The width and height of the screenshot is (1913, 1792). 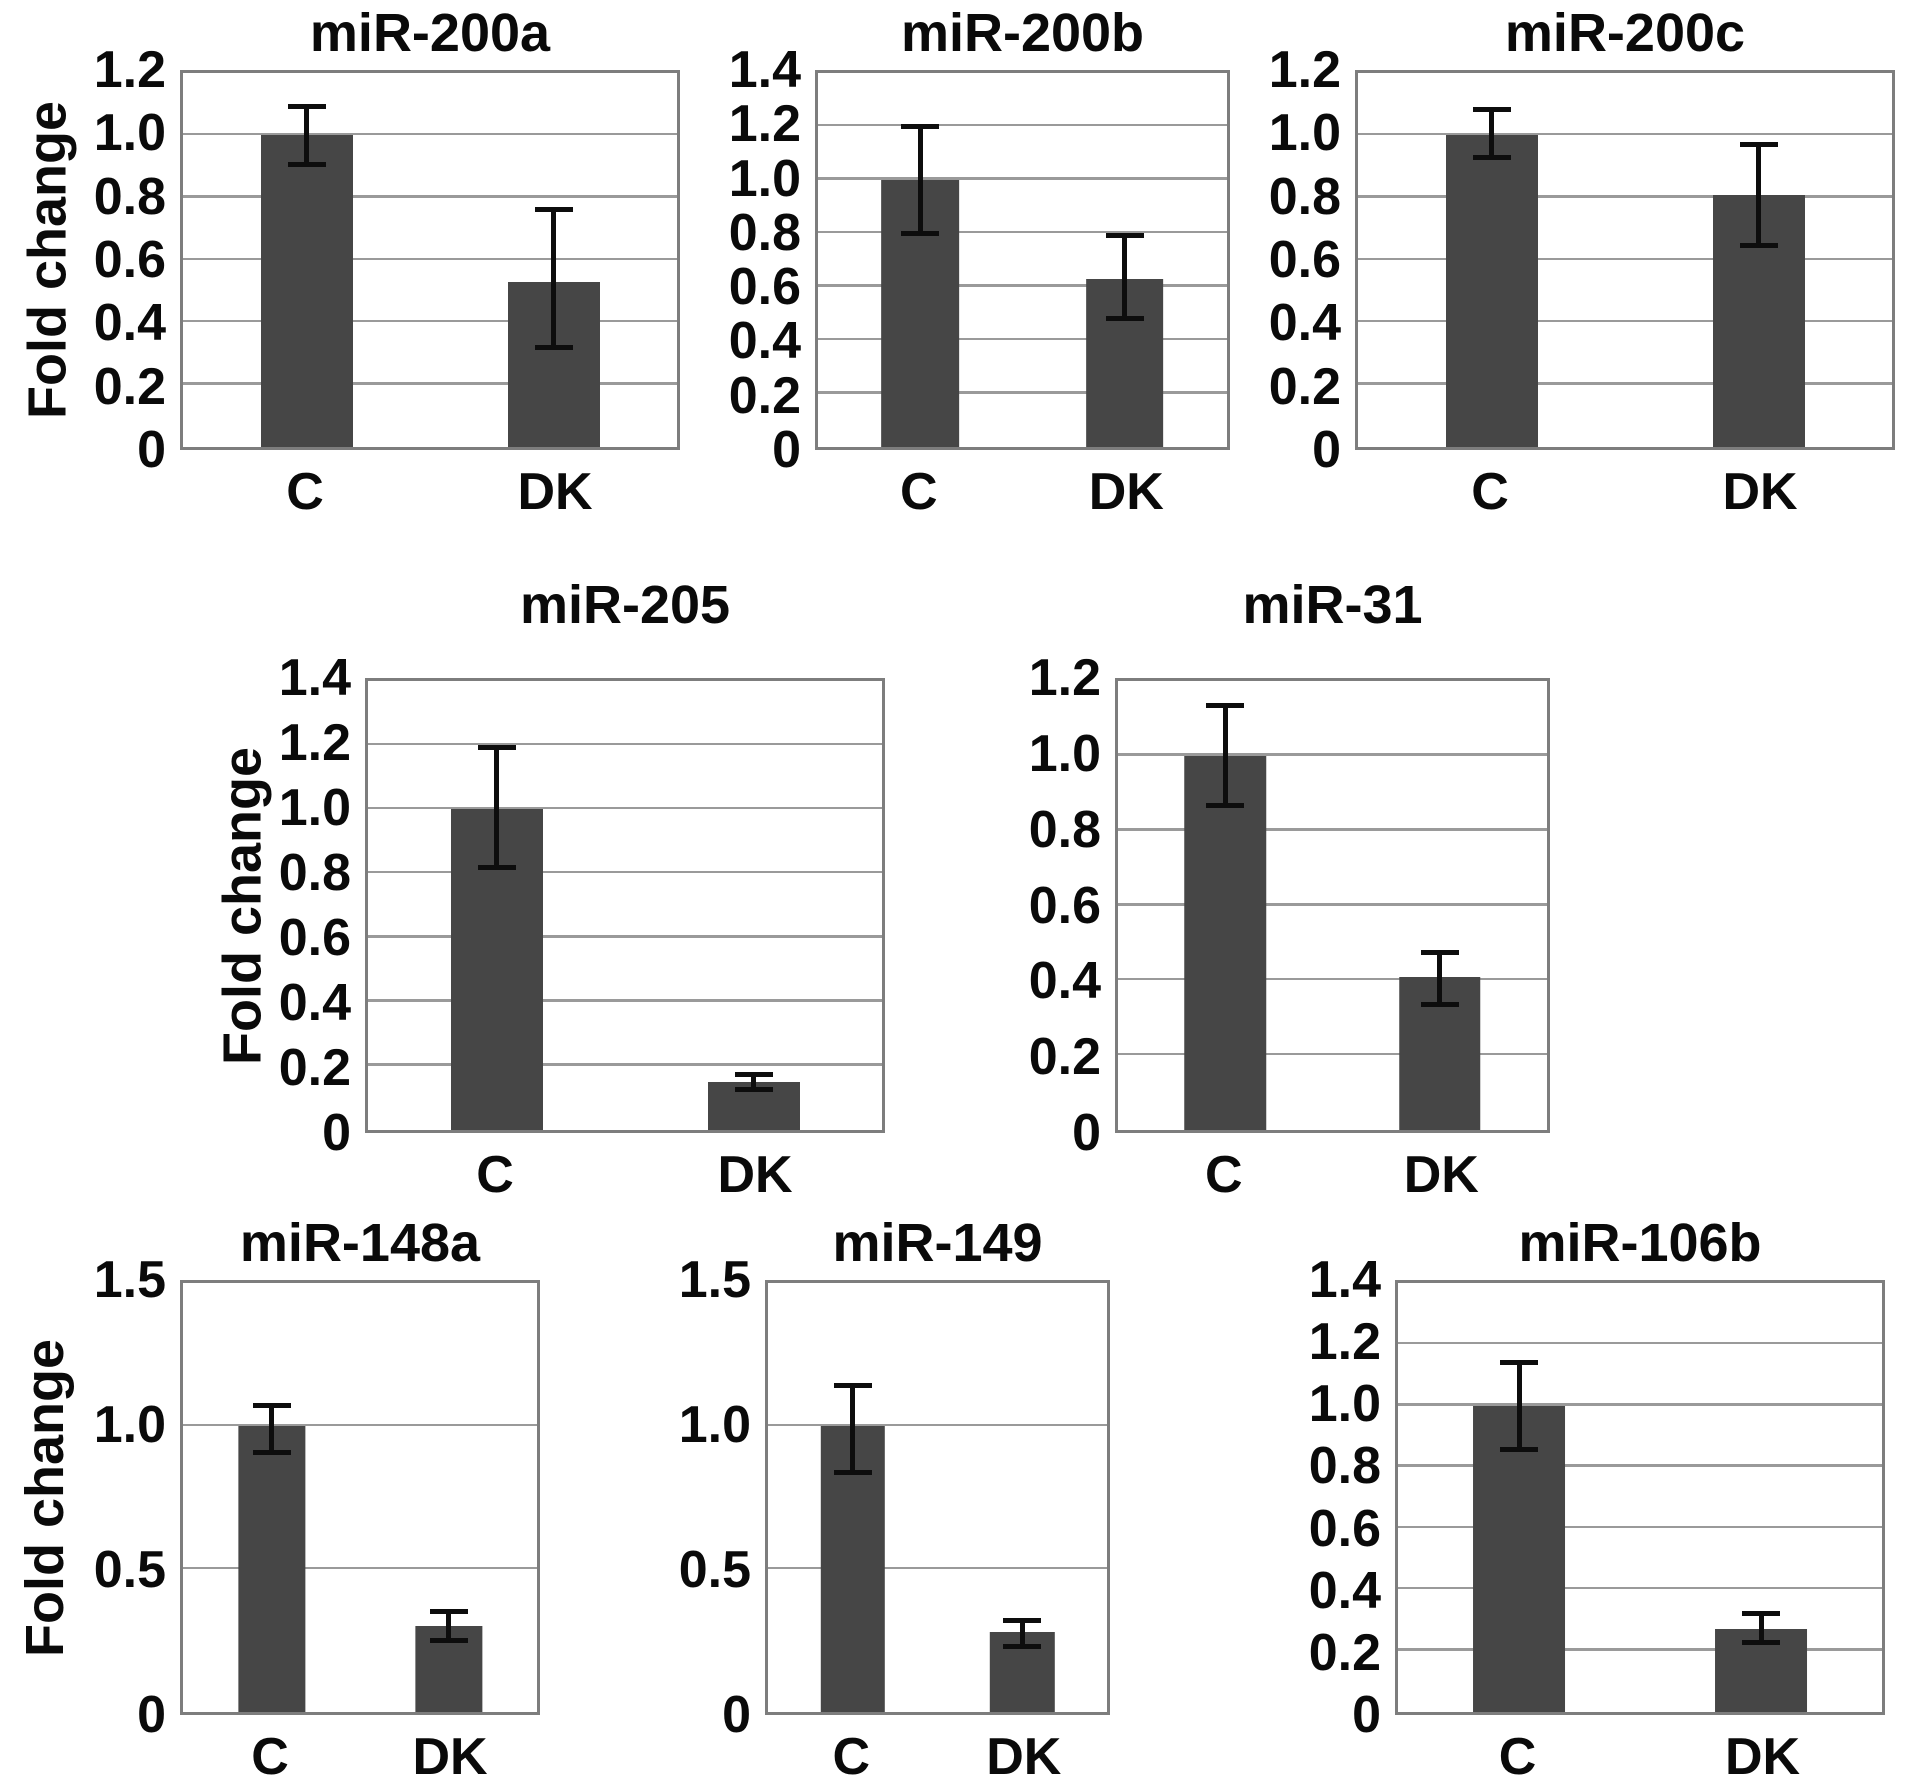 I want to click on y-axis-ticks: 1.5 1.0 0.5 0, so click(x=135, y=1497).